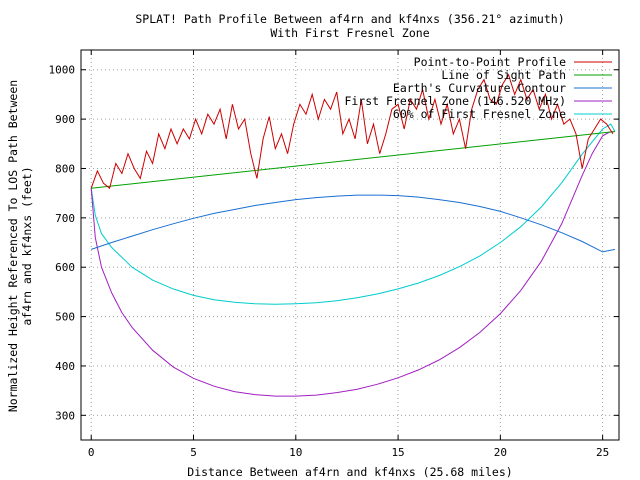 The height and width of the screenshot is (480, 640). What do you see at coordinates (193, 452) in the screenshot?
I see `x-tick-label: 5` at bounding box center [193, 452].